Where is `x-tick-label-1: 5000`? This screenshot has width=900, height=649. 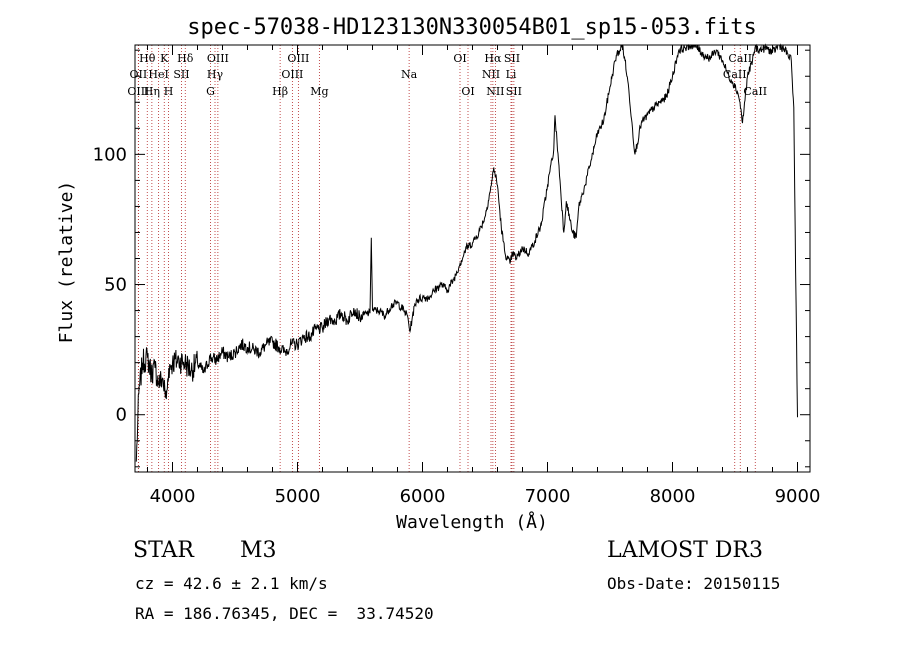 x-tick-label-1: 5000 is located at coordinates (298, 496).